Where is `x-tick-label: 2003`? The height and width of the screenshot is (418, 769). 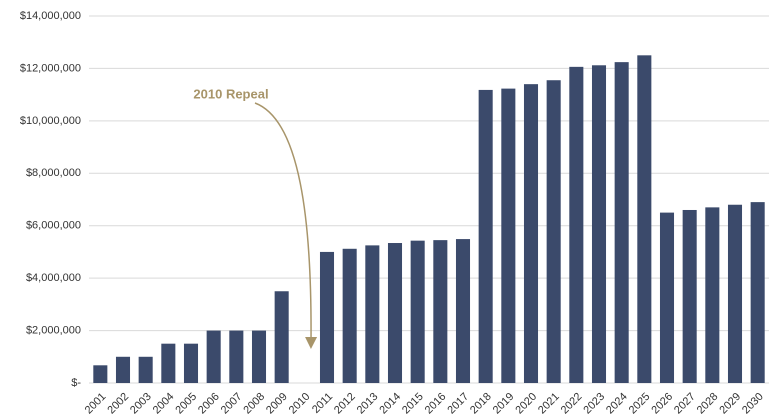
x-tick-label: 2003 is located at coordinates (141, 404).